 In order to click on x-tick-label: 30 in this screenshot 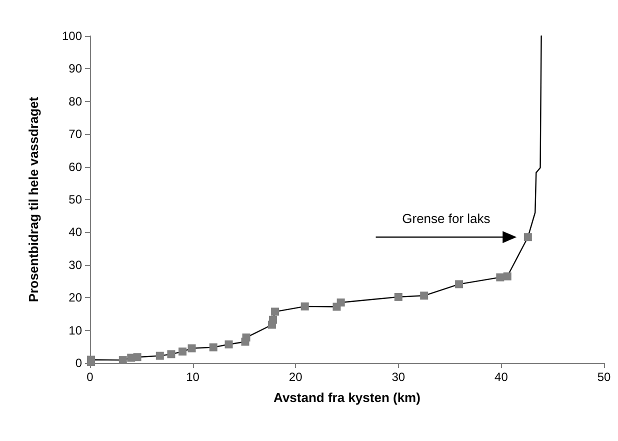, I will do `click(399, 377)`.